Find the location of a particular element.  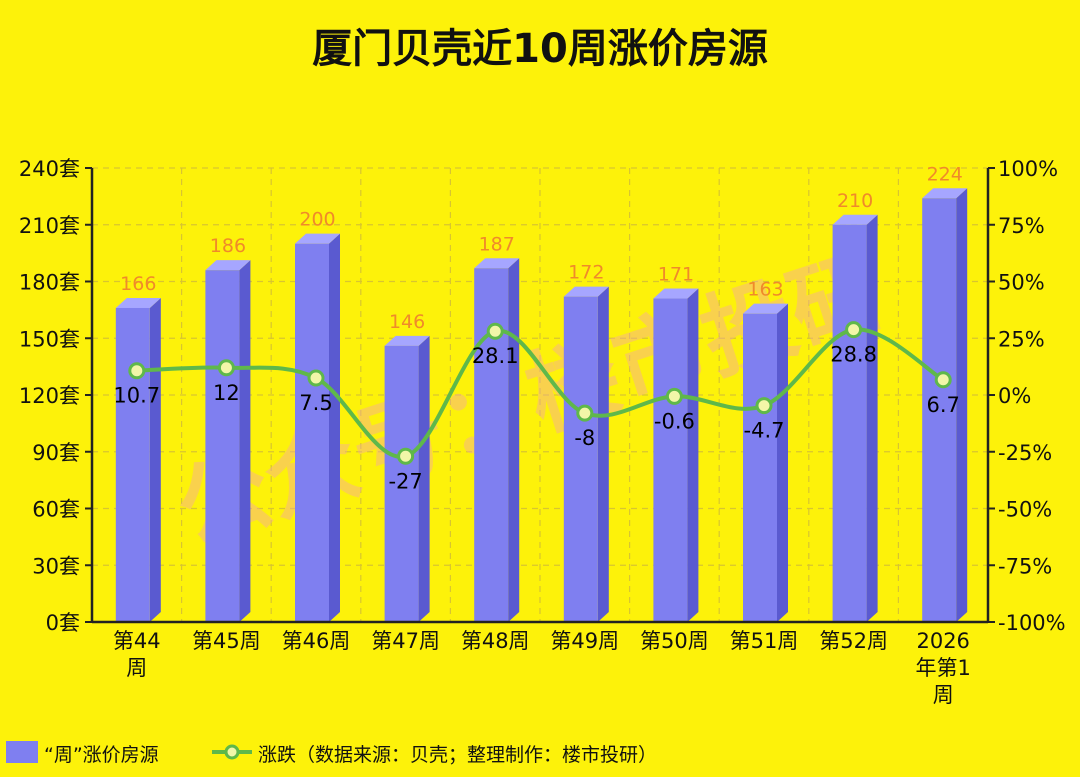

right-axis-tick-label: 0% is located at coordinates (1014, 396).